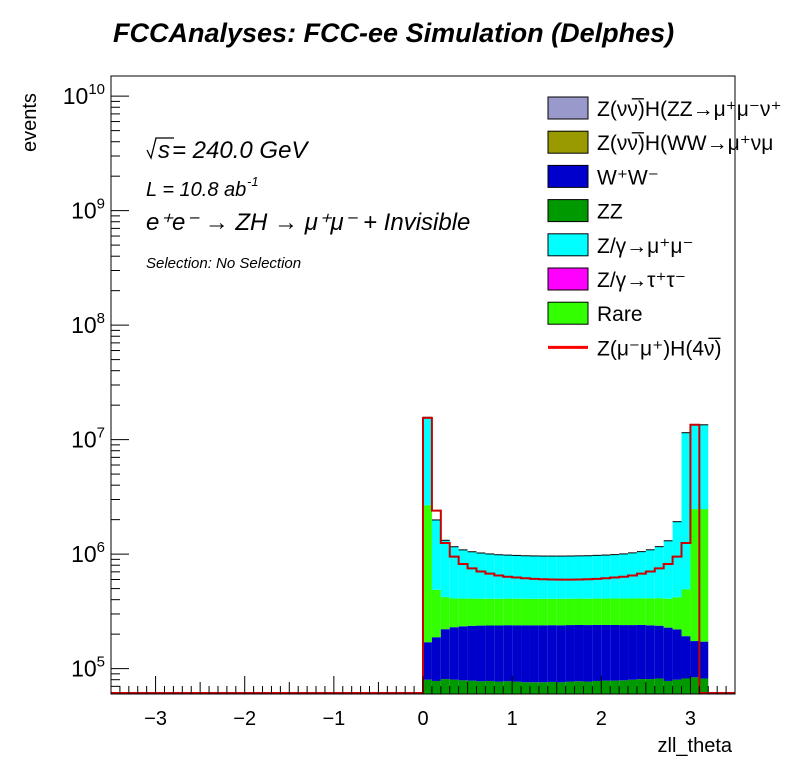  Describe the element at coordinates (88, 668) in the screenshot. I see `y-tick-label: 10⁵` at that location.